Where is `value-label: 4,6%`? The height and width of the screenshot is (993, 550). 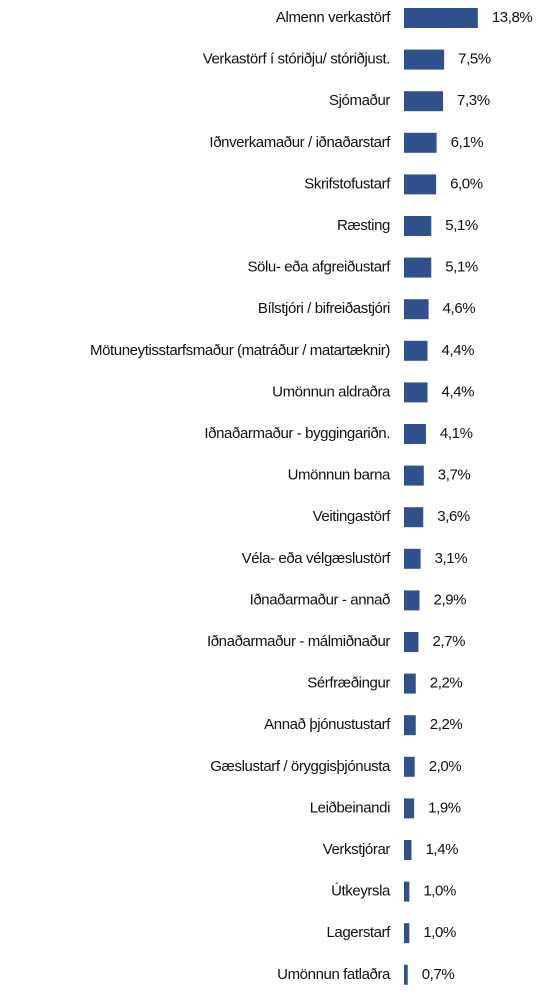
value-label: 4,6% is located at coordinates (459, 308).